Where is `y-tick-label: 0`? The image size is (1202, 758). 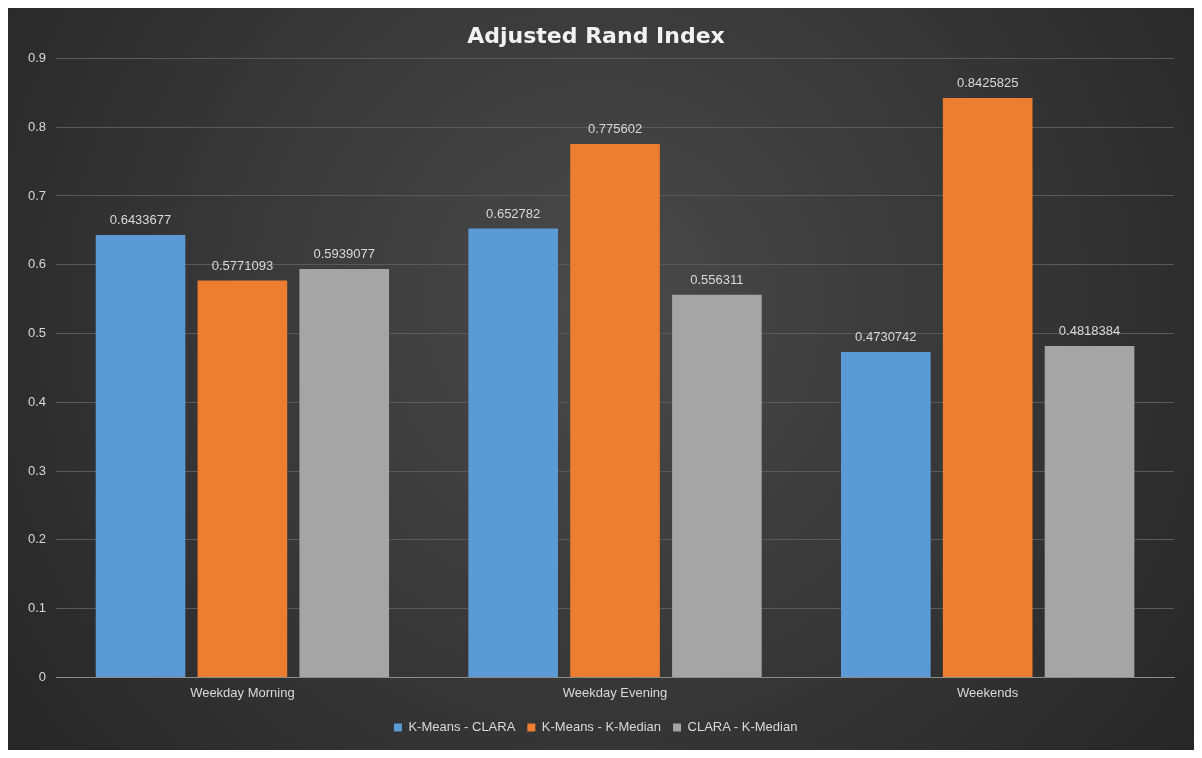
y-tick-label: 0 is located at coordinates (42, 676).